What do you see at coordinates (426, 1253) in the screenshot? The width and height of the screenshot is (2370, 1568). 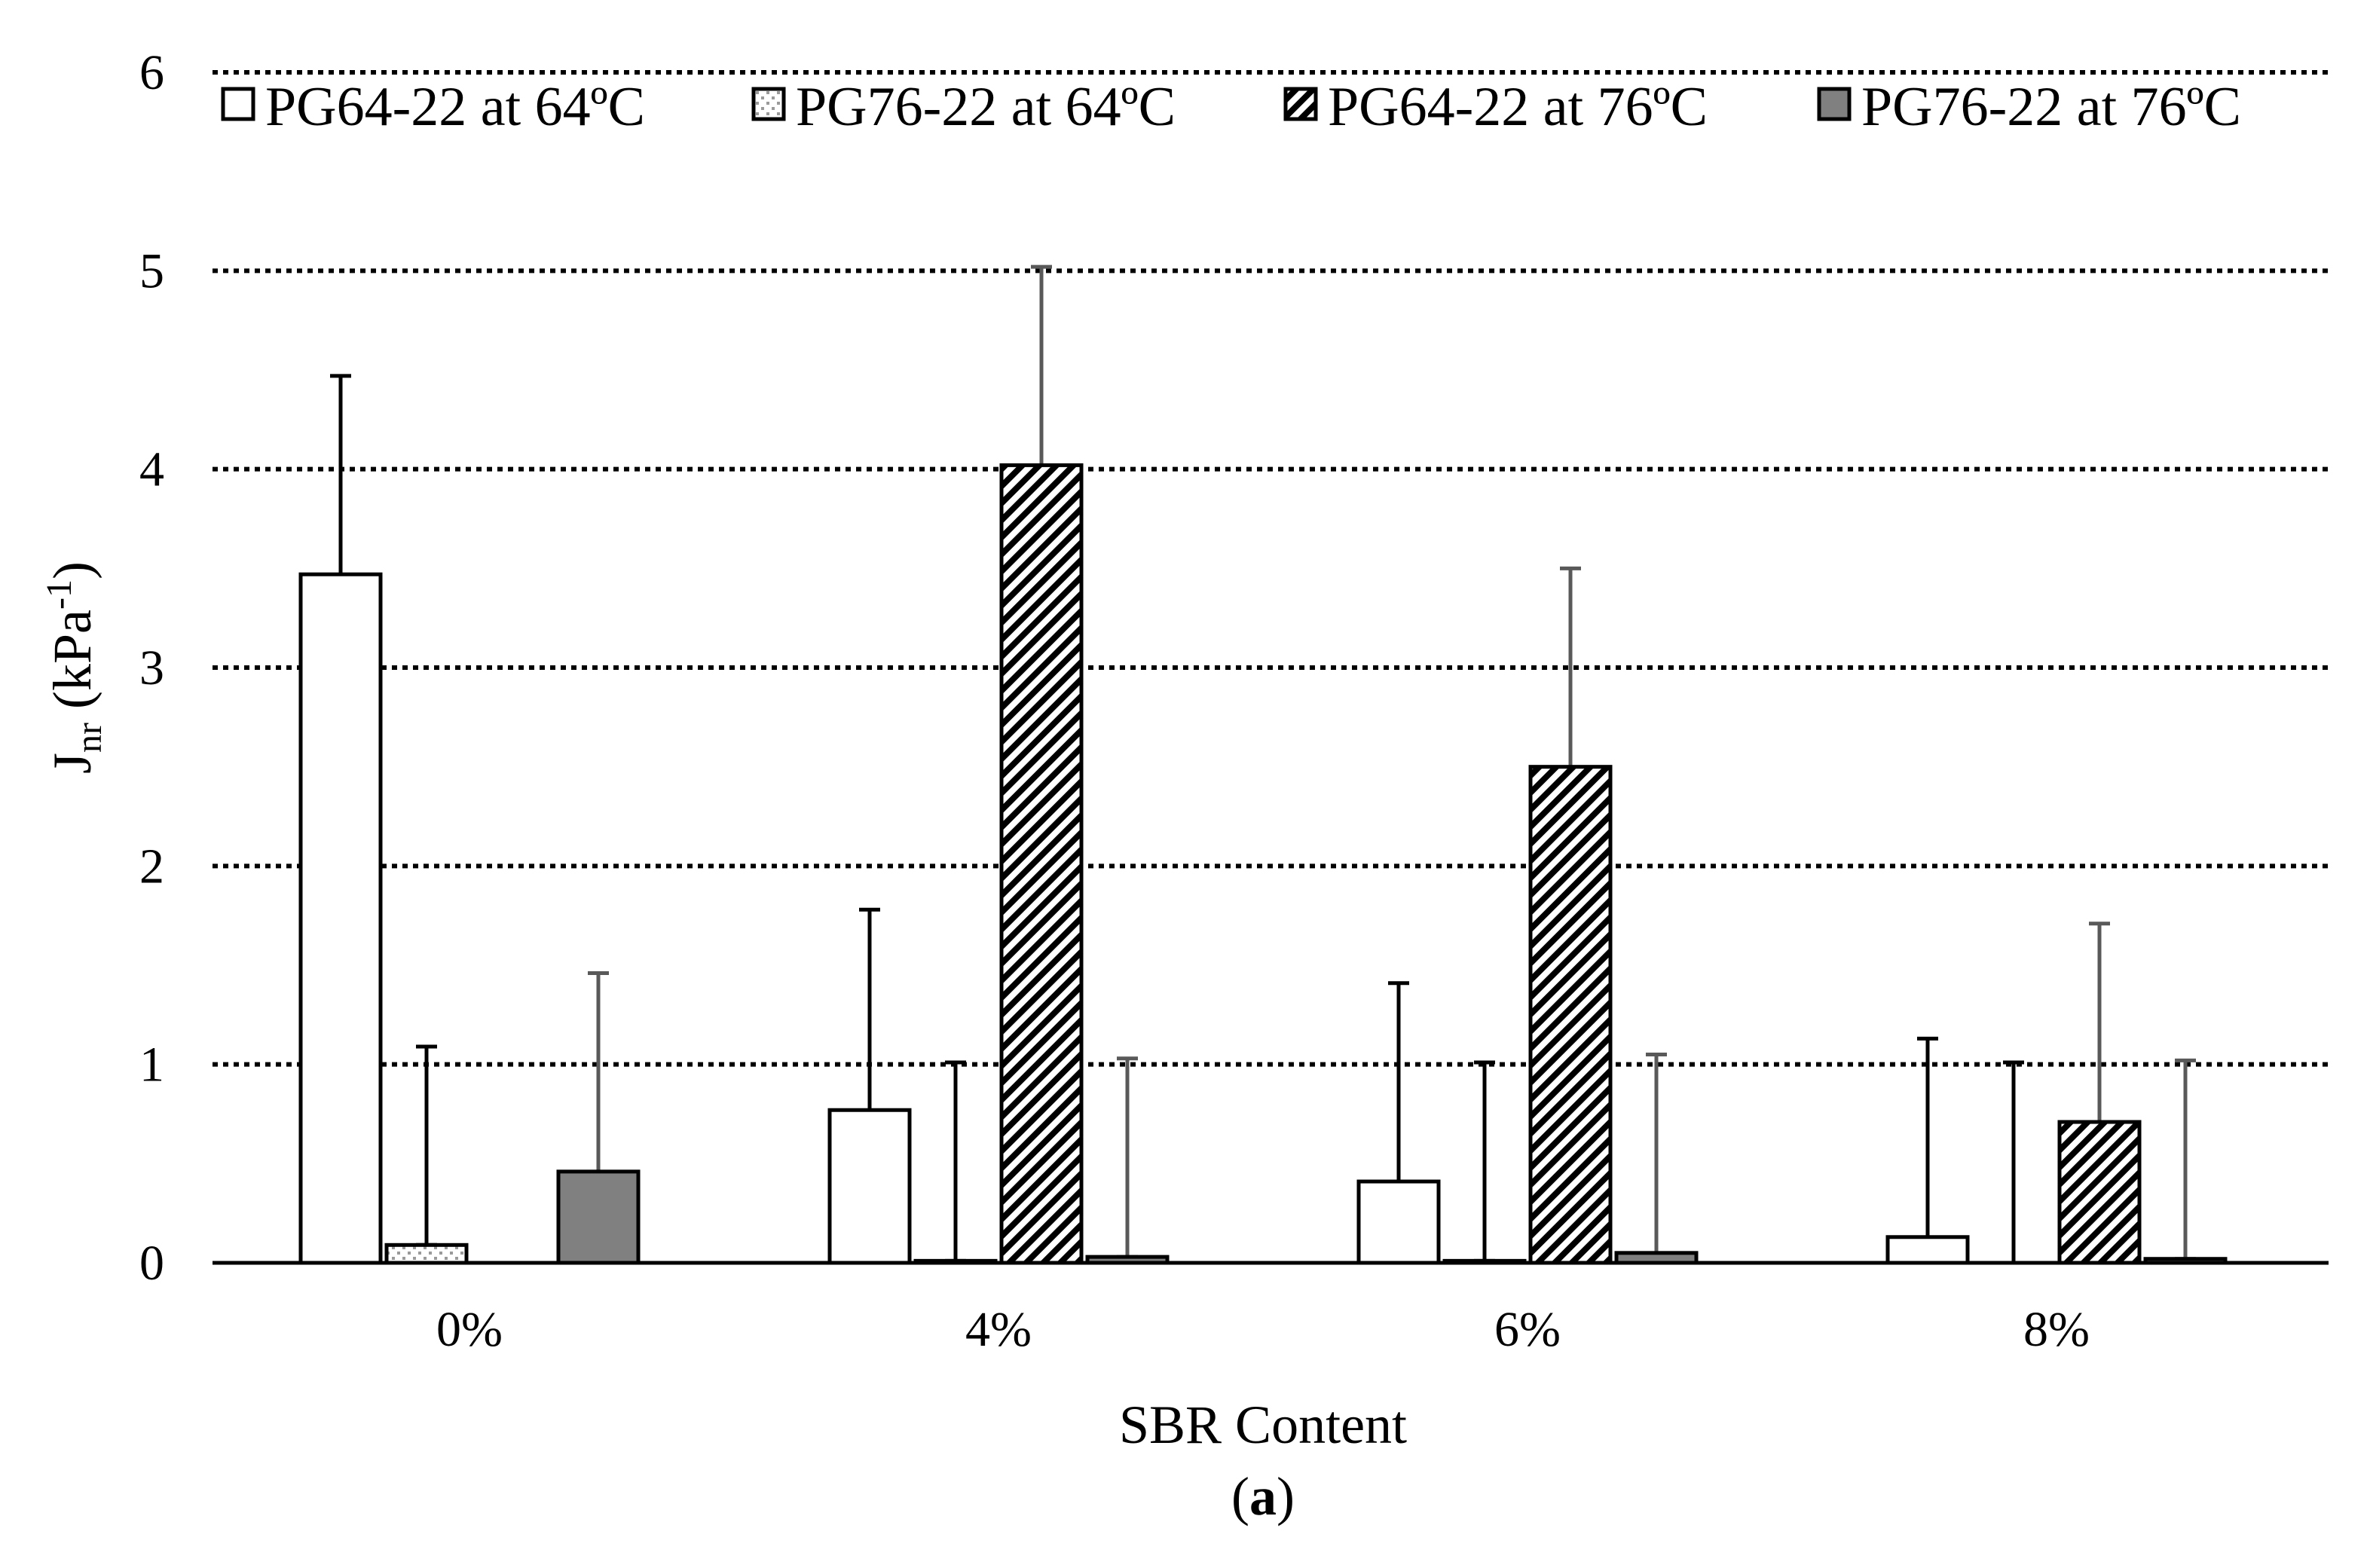 I see `bar-s1-c0` at bounding box center [426, 1253].